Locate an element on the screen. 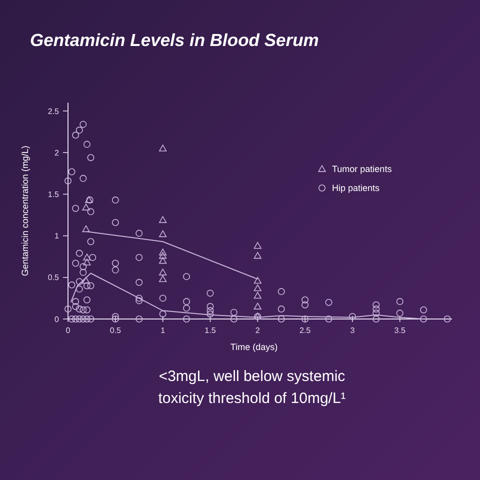 This screenshot has height=480, width=480. x-tick-label: 3.5 is located at coordinates (400, 330).